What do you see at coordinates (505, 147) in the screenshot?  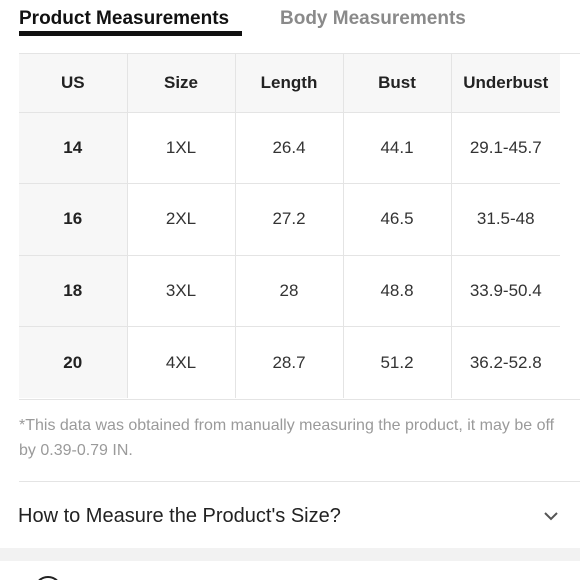 I see `cell-underbust: 29.1-45.7` at bounding box center [505, 147].